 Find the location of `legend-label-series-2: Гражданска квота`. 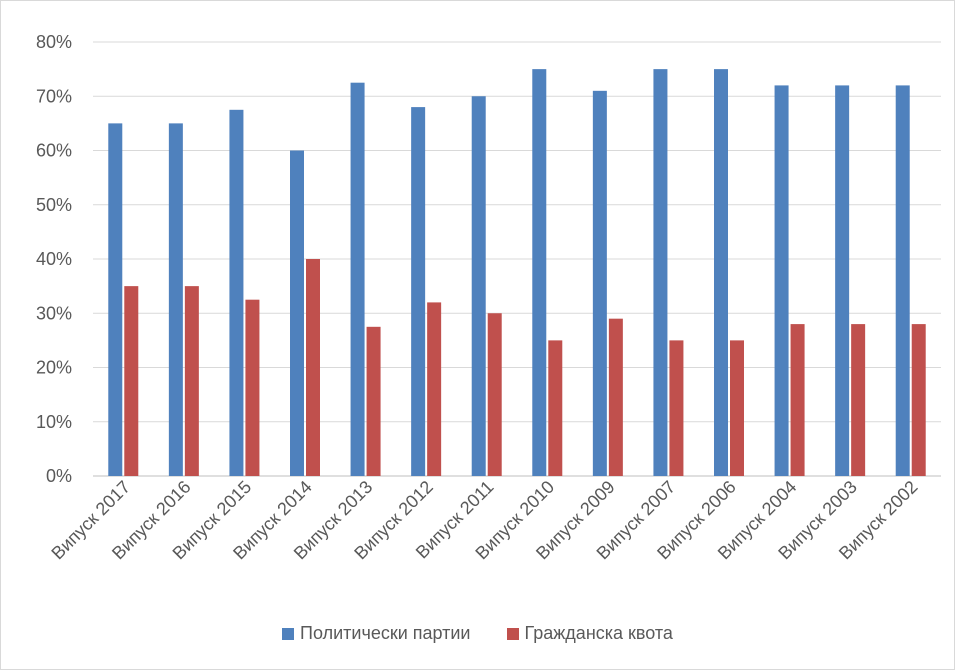

legend-label-series-2: Гражданска квота is located at coordinates (598, 633).